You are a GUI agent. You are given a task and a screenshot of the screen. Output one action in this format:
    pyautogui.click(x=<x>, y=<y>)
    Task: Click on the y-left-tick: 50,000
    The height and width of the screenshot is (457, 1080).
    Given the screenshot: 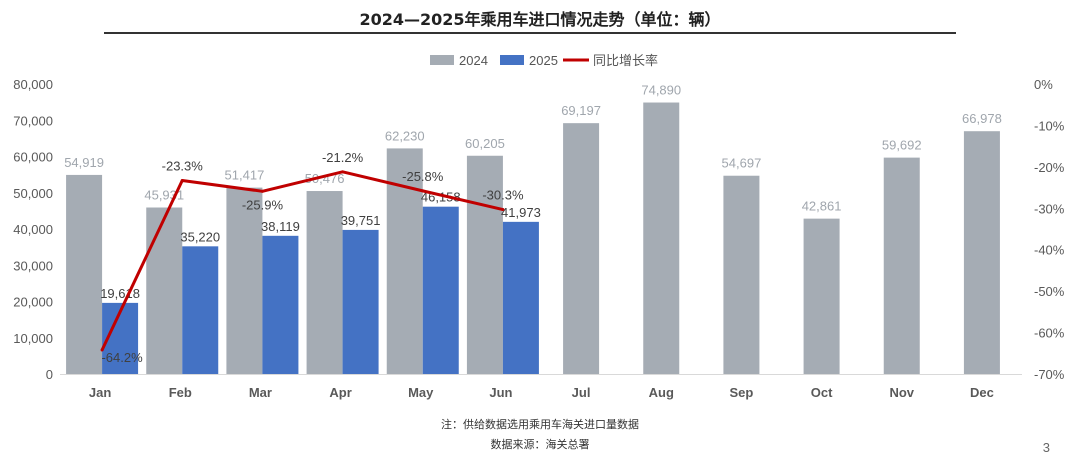 What is the action you would take?
    pyautogui.click(x=33, y=193)
    